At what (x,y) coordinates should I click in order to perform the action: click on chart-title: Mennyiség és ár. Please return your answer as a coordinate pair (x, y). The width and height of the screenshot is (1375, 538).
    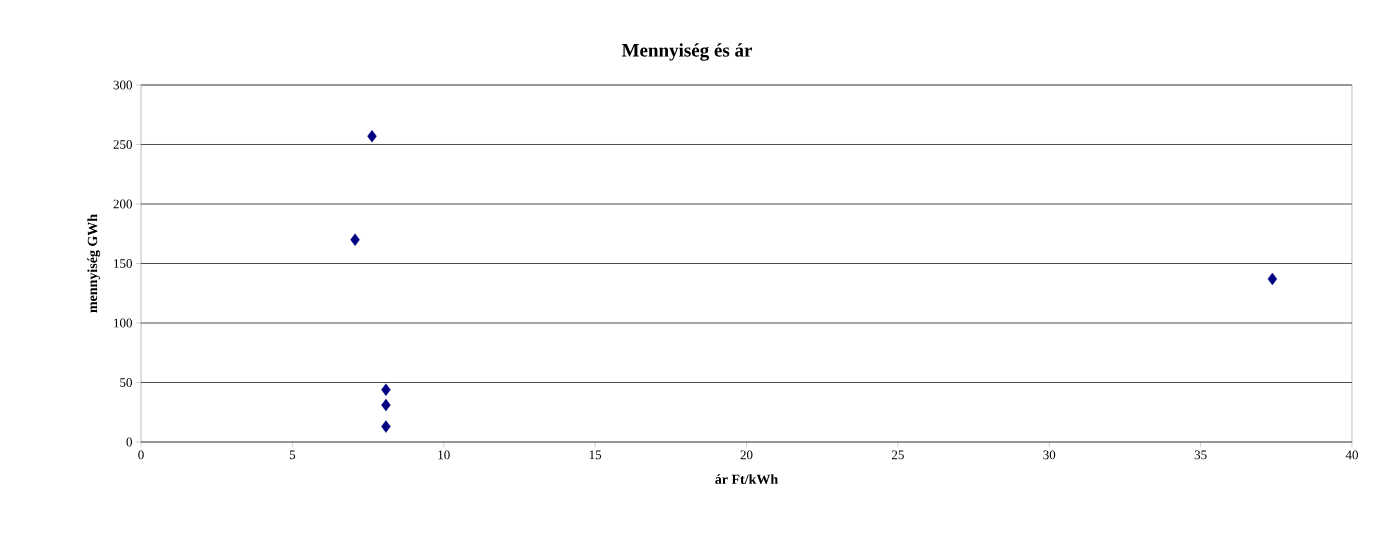
    Looking at the image, I should click on (687, 52).